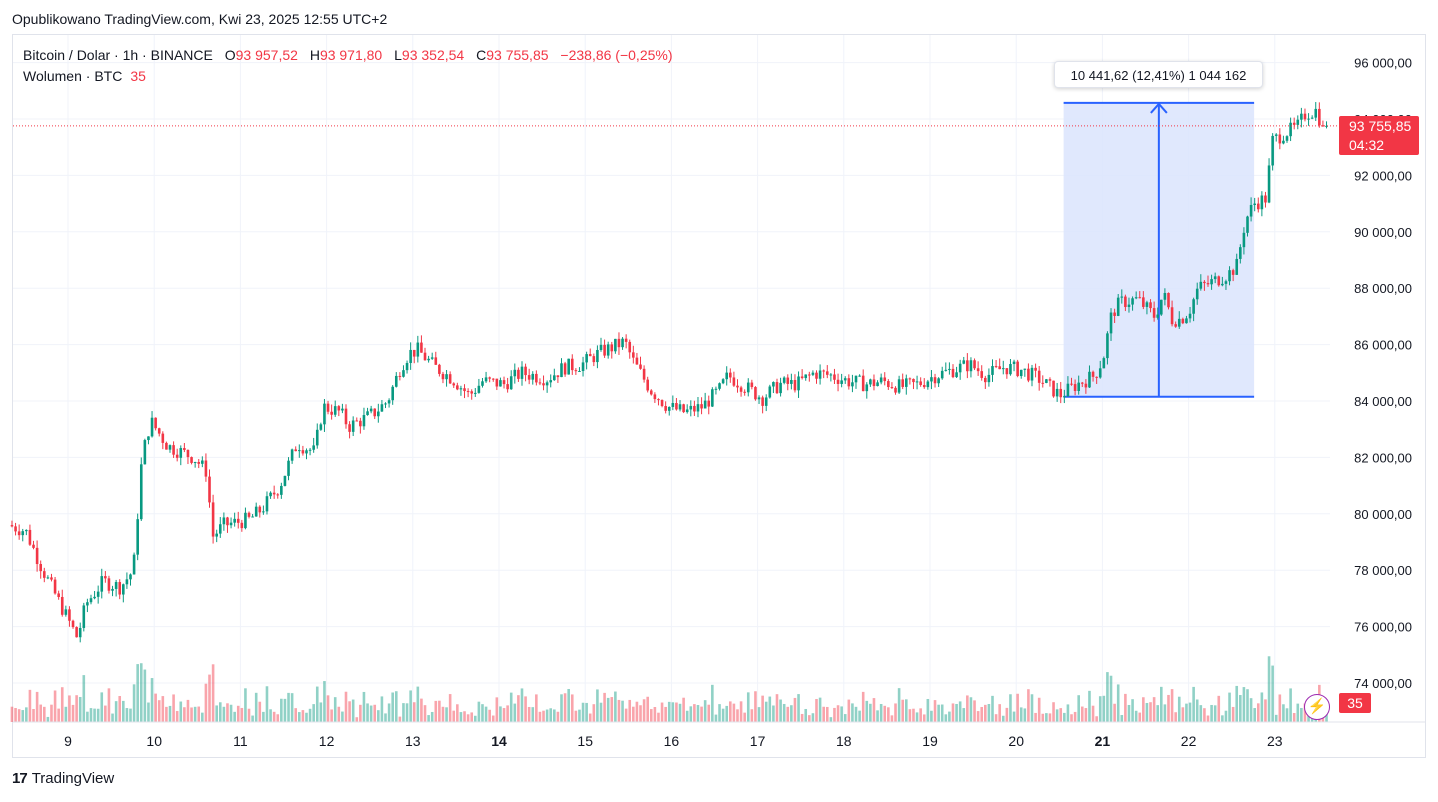 The width and height of the screenshot is (1438, 802). I want to click on volume-label: Wolumen · BTC, so click(73, 76).